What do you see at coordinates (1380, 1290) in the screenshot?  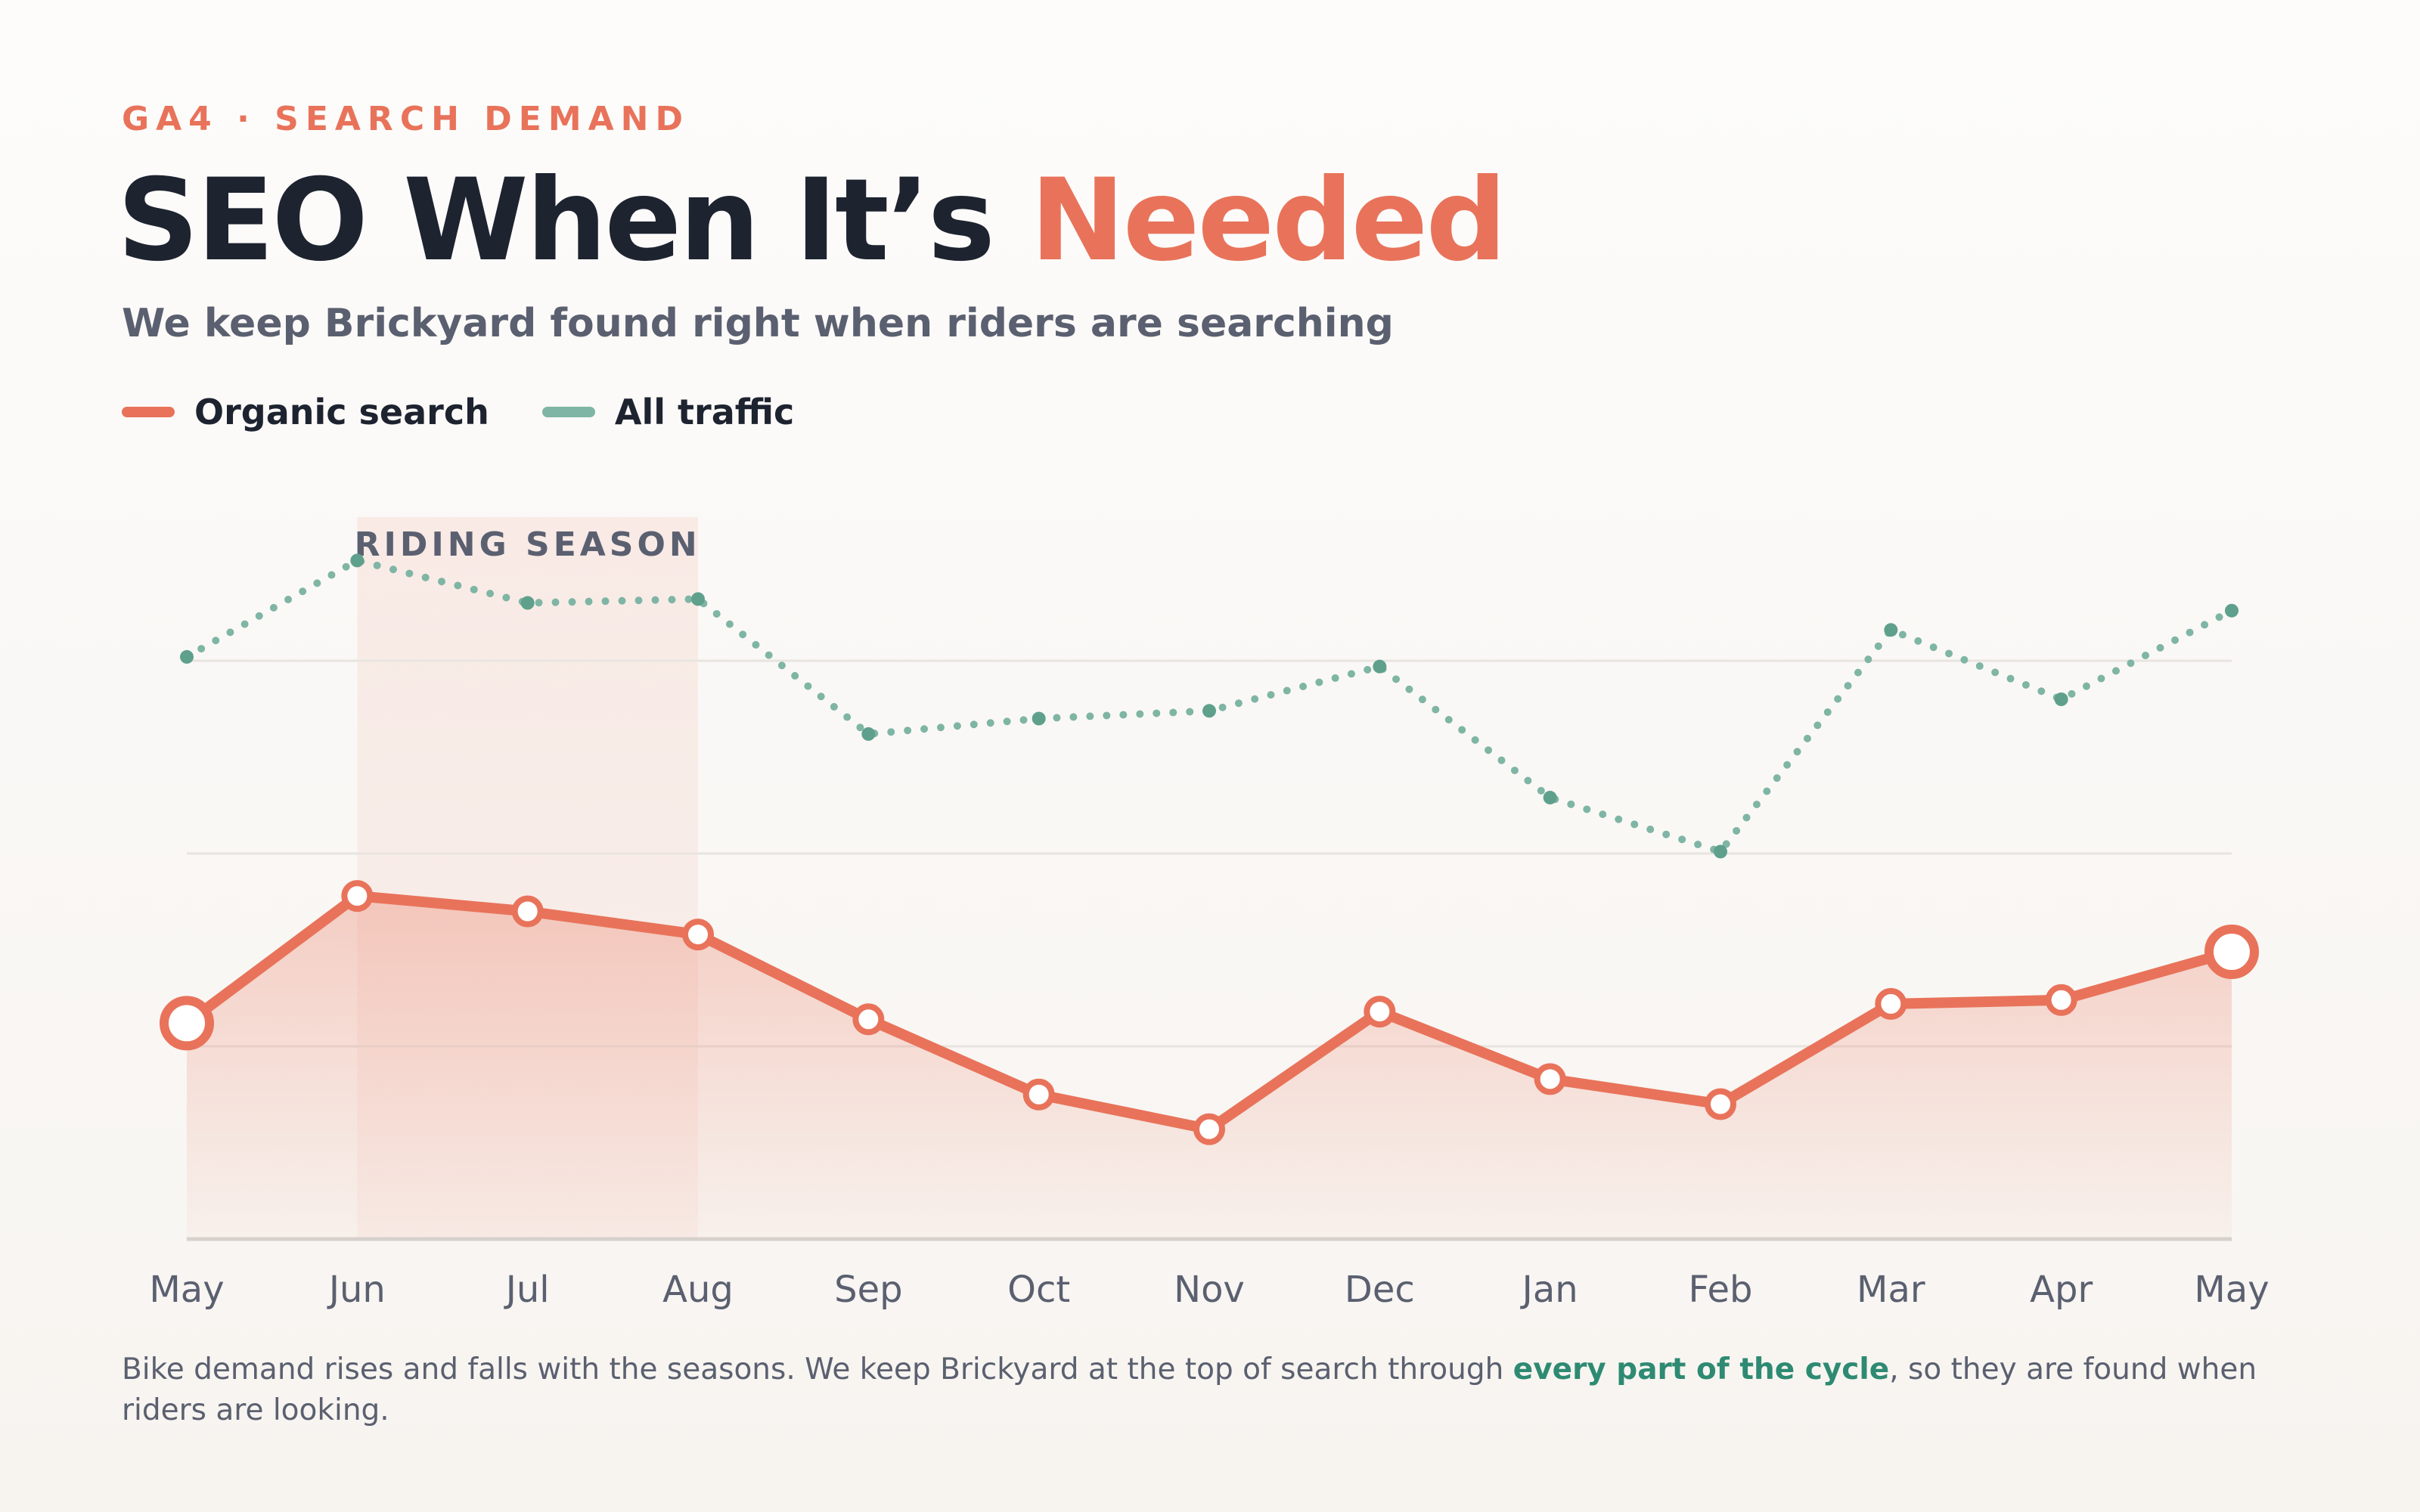 I see `x-tick-label: Dec` at bounding box center [1380, 1290].